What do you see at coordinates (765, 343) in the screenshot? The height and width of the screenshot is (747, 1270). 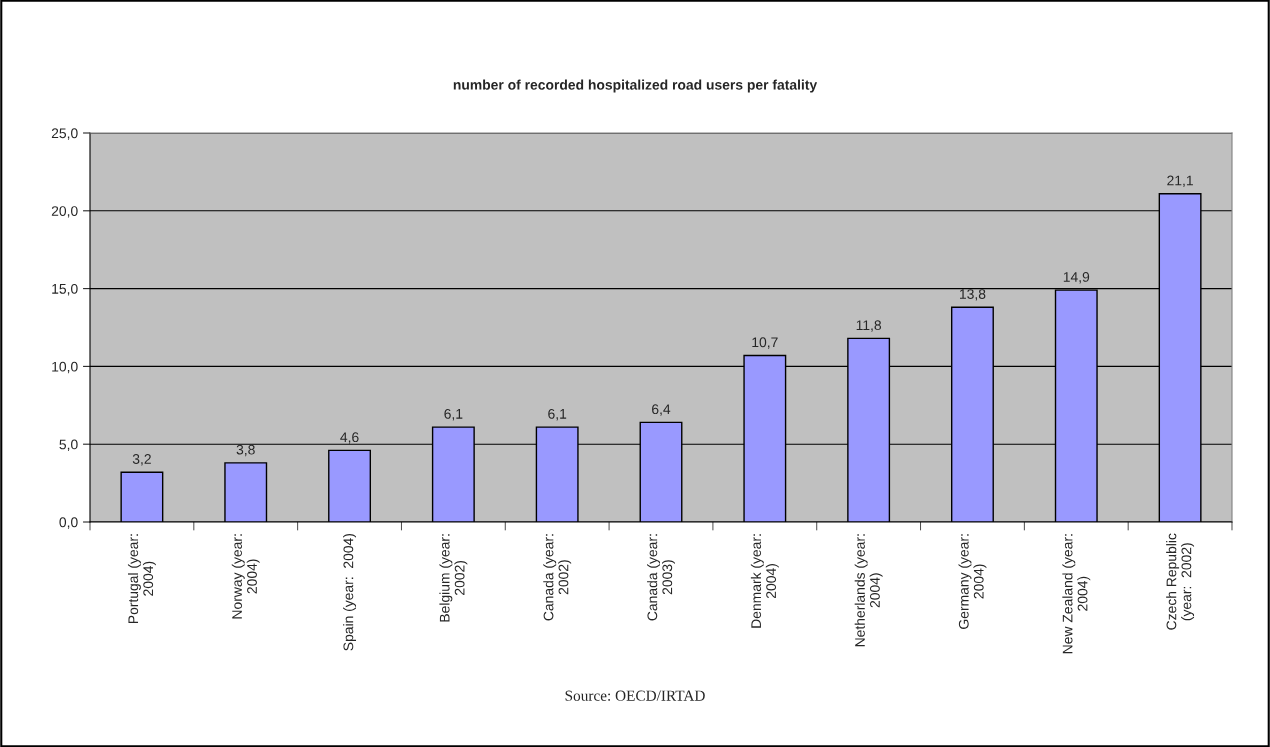 I see `data-label: 10,7` at bounding box center [765, 343].